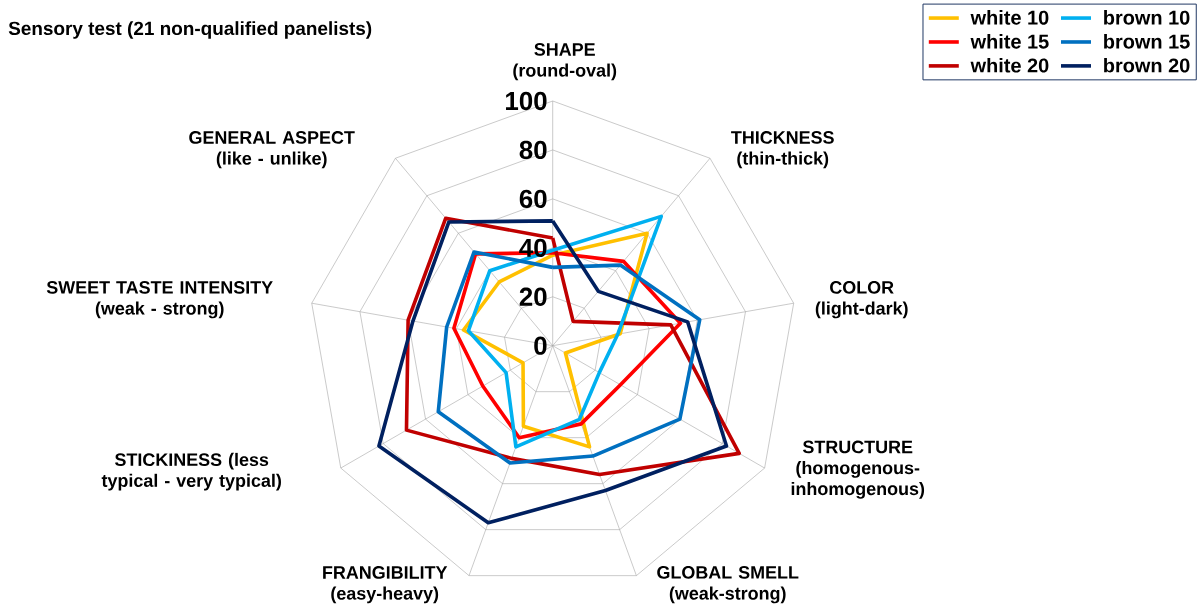  What do you see at coordinates (1147, 41) in the screenshot?
I see `legend-label: brown 15` at bounding box center [1147, 41].